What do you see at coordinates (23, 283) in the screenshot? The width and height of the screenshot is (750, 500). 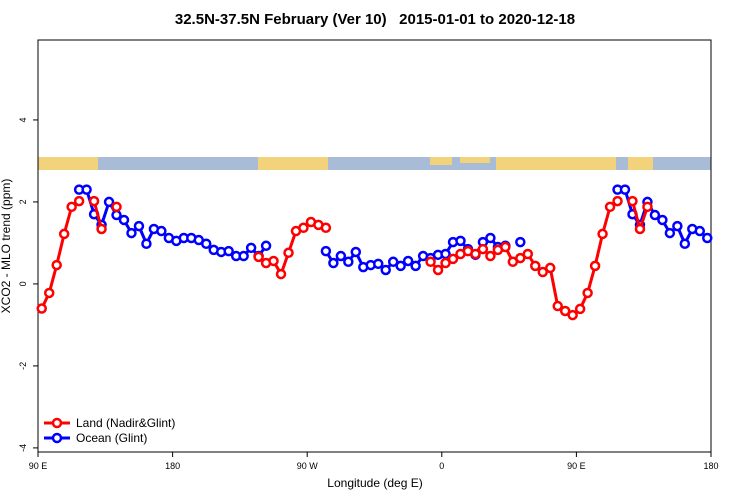 I see `y-tick-label: 0` at bounding box center [23, 283].